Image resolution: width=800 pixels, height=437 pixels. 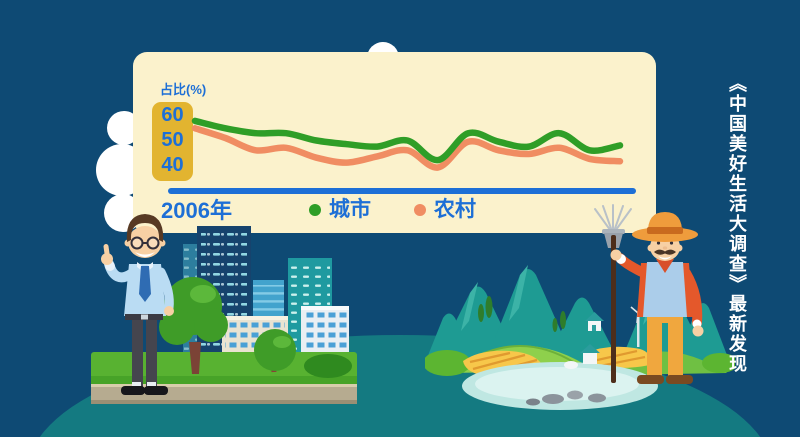 I want to click on straw-hat-icon, so click(x=665, y=227).